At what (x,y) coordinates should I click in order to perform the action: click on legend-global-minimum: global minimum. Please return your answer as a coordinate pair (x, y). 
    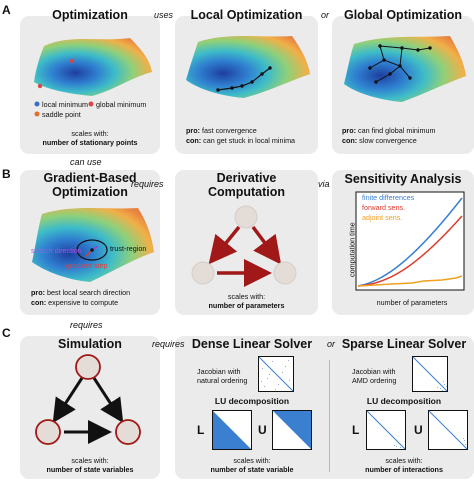
    Looking at the image, I should click on (121, 104).